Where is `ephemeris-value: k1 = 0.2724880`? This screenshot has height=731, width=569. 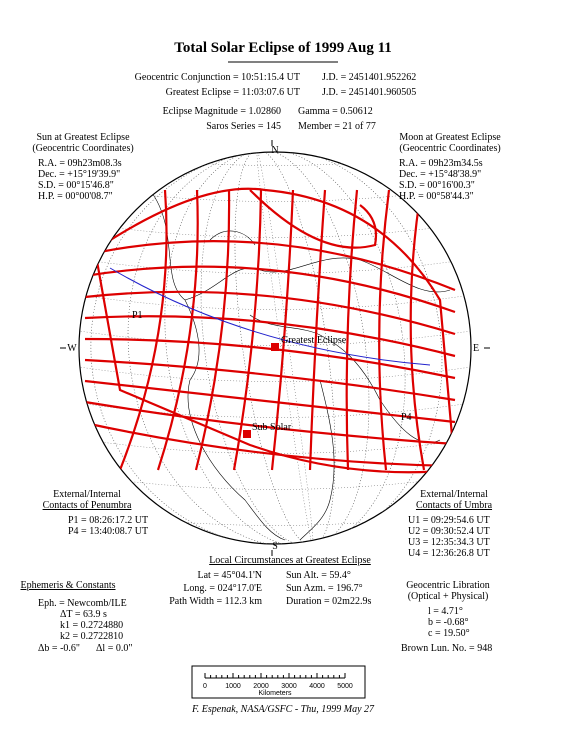
ephemeris-value: k1 = 0.2724880 is located at coordinates (91, 625).